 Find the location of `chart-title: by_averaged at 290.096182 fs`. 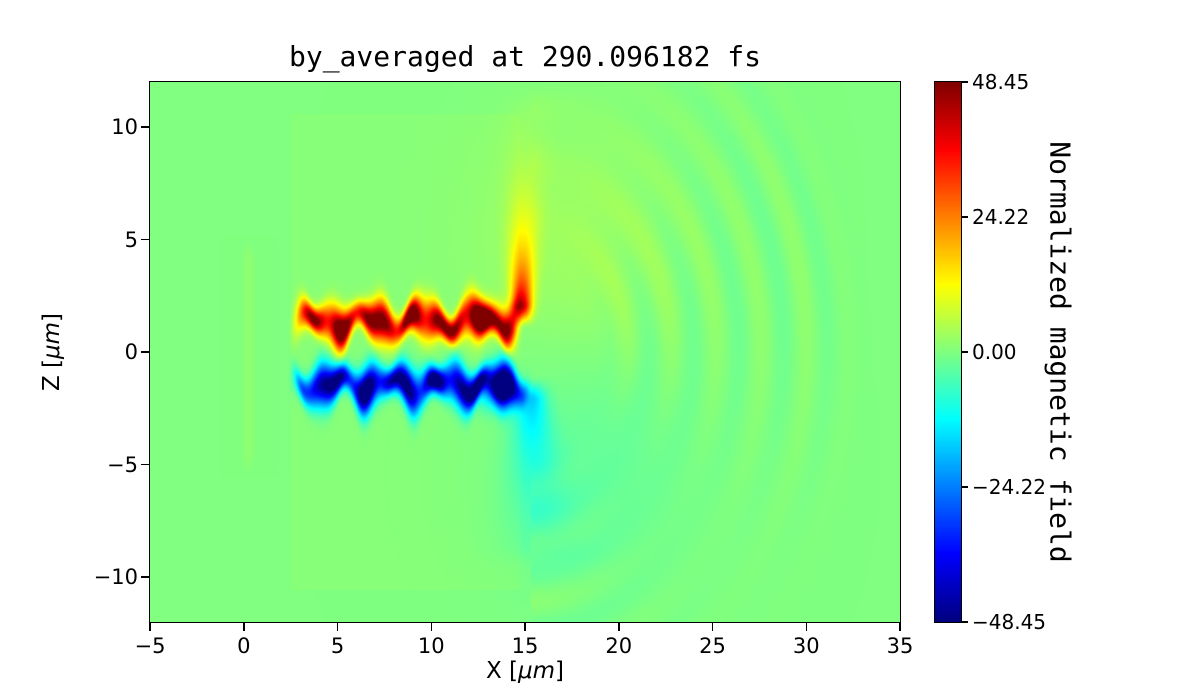

chart-title: by_averaged at 290.096182 fs is located at coordinates (524, 56).